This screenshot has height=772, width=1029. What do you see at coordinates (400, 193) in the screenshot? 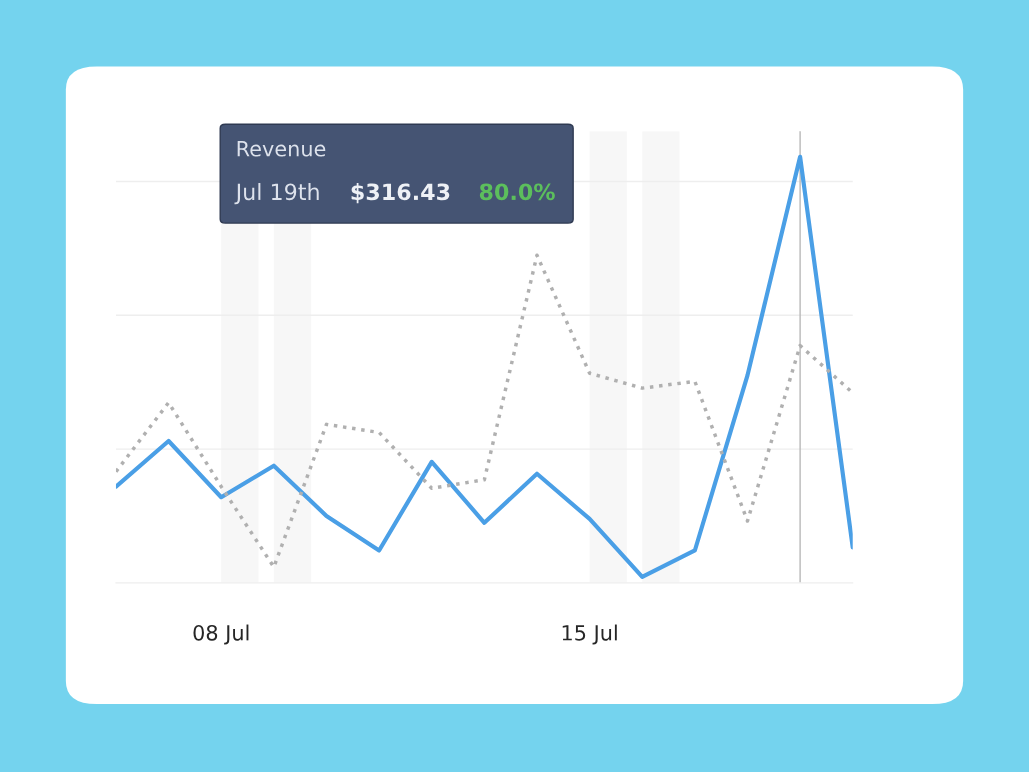
I see `annotation: $316.43` at bounding box center [400, 193].